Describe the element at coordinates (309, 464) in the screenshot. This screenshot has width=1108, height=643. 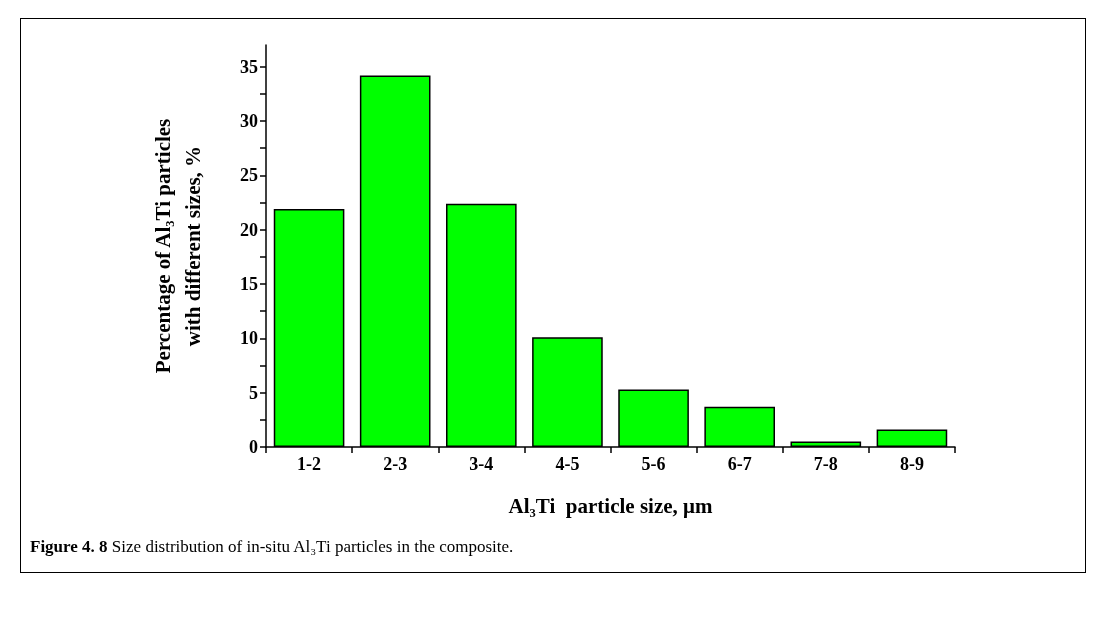
I see `x-tick-label: 1-2` at that location.